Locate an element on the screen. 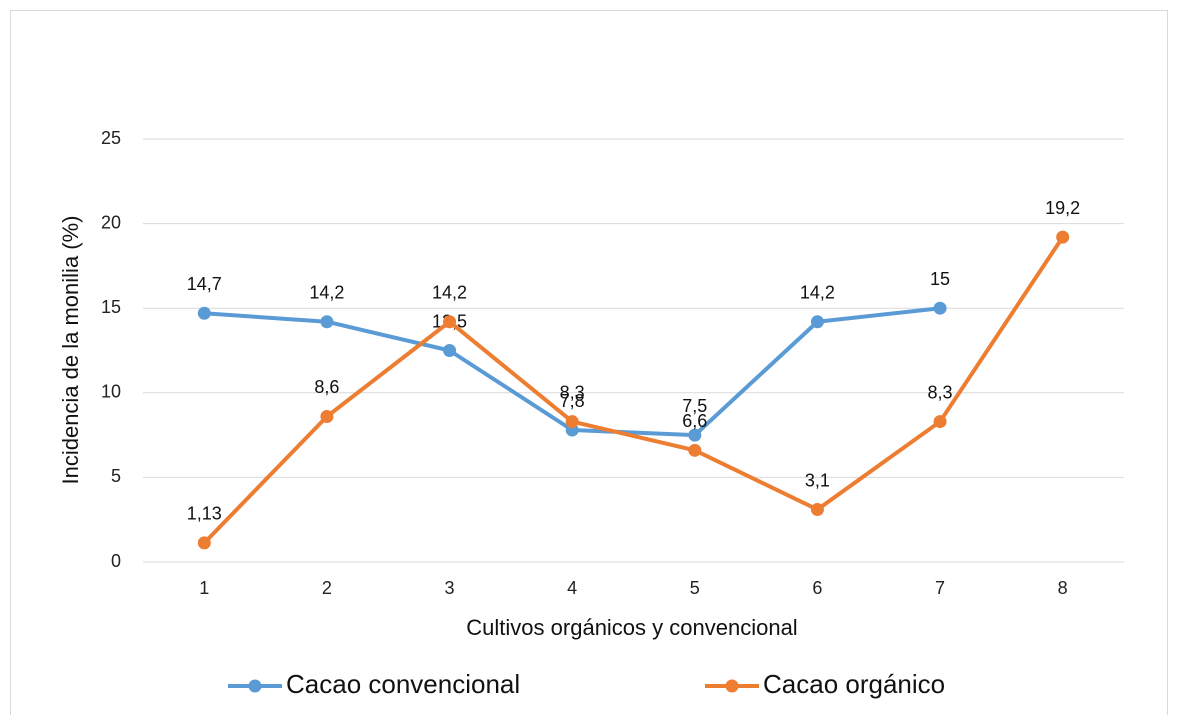 The height and width of the screenshot is (715, 1178). data-label: 14,7 is located at coordinates (204, 284).